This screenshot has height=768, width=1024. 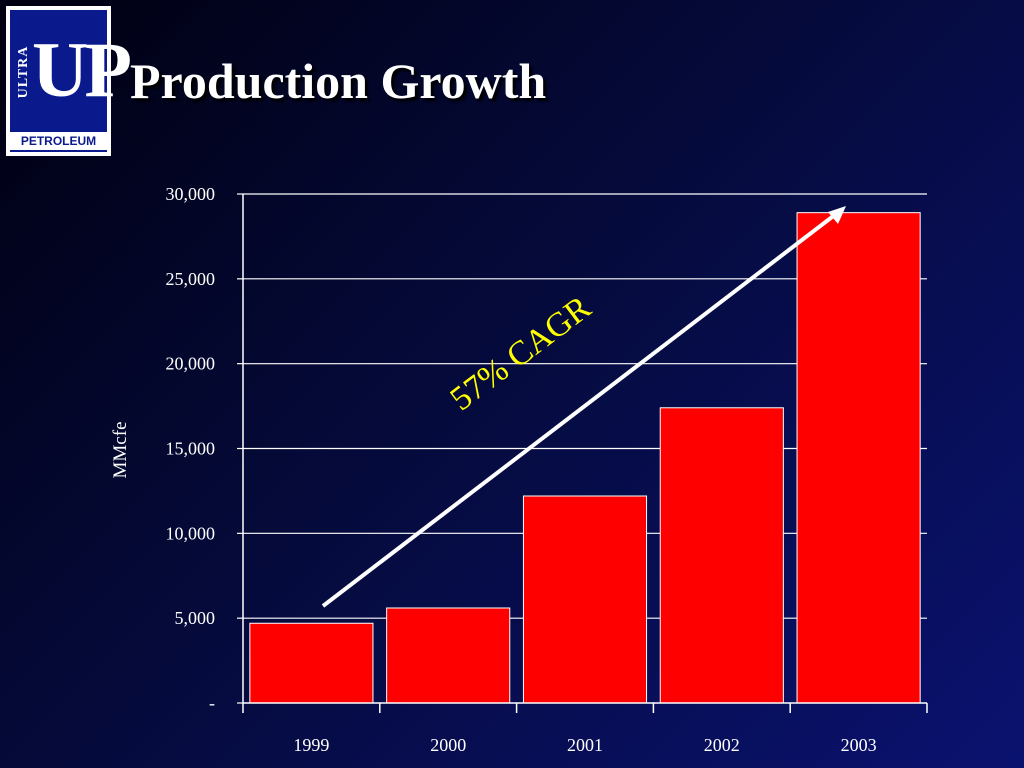 I want to click on cagr-annotation: 57% CAGR, so click(x=521, y=353).